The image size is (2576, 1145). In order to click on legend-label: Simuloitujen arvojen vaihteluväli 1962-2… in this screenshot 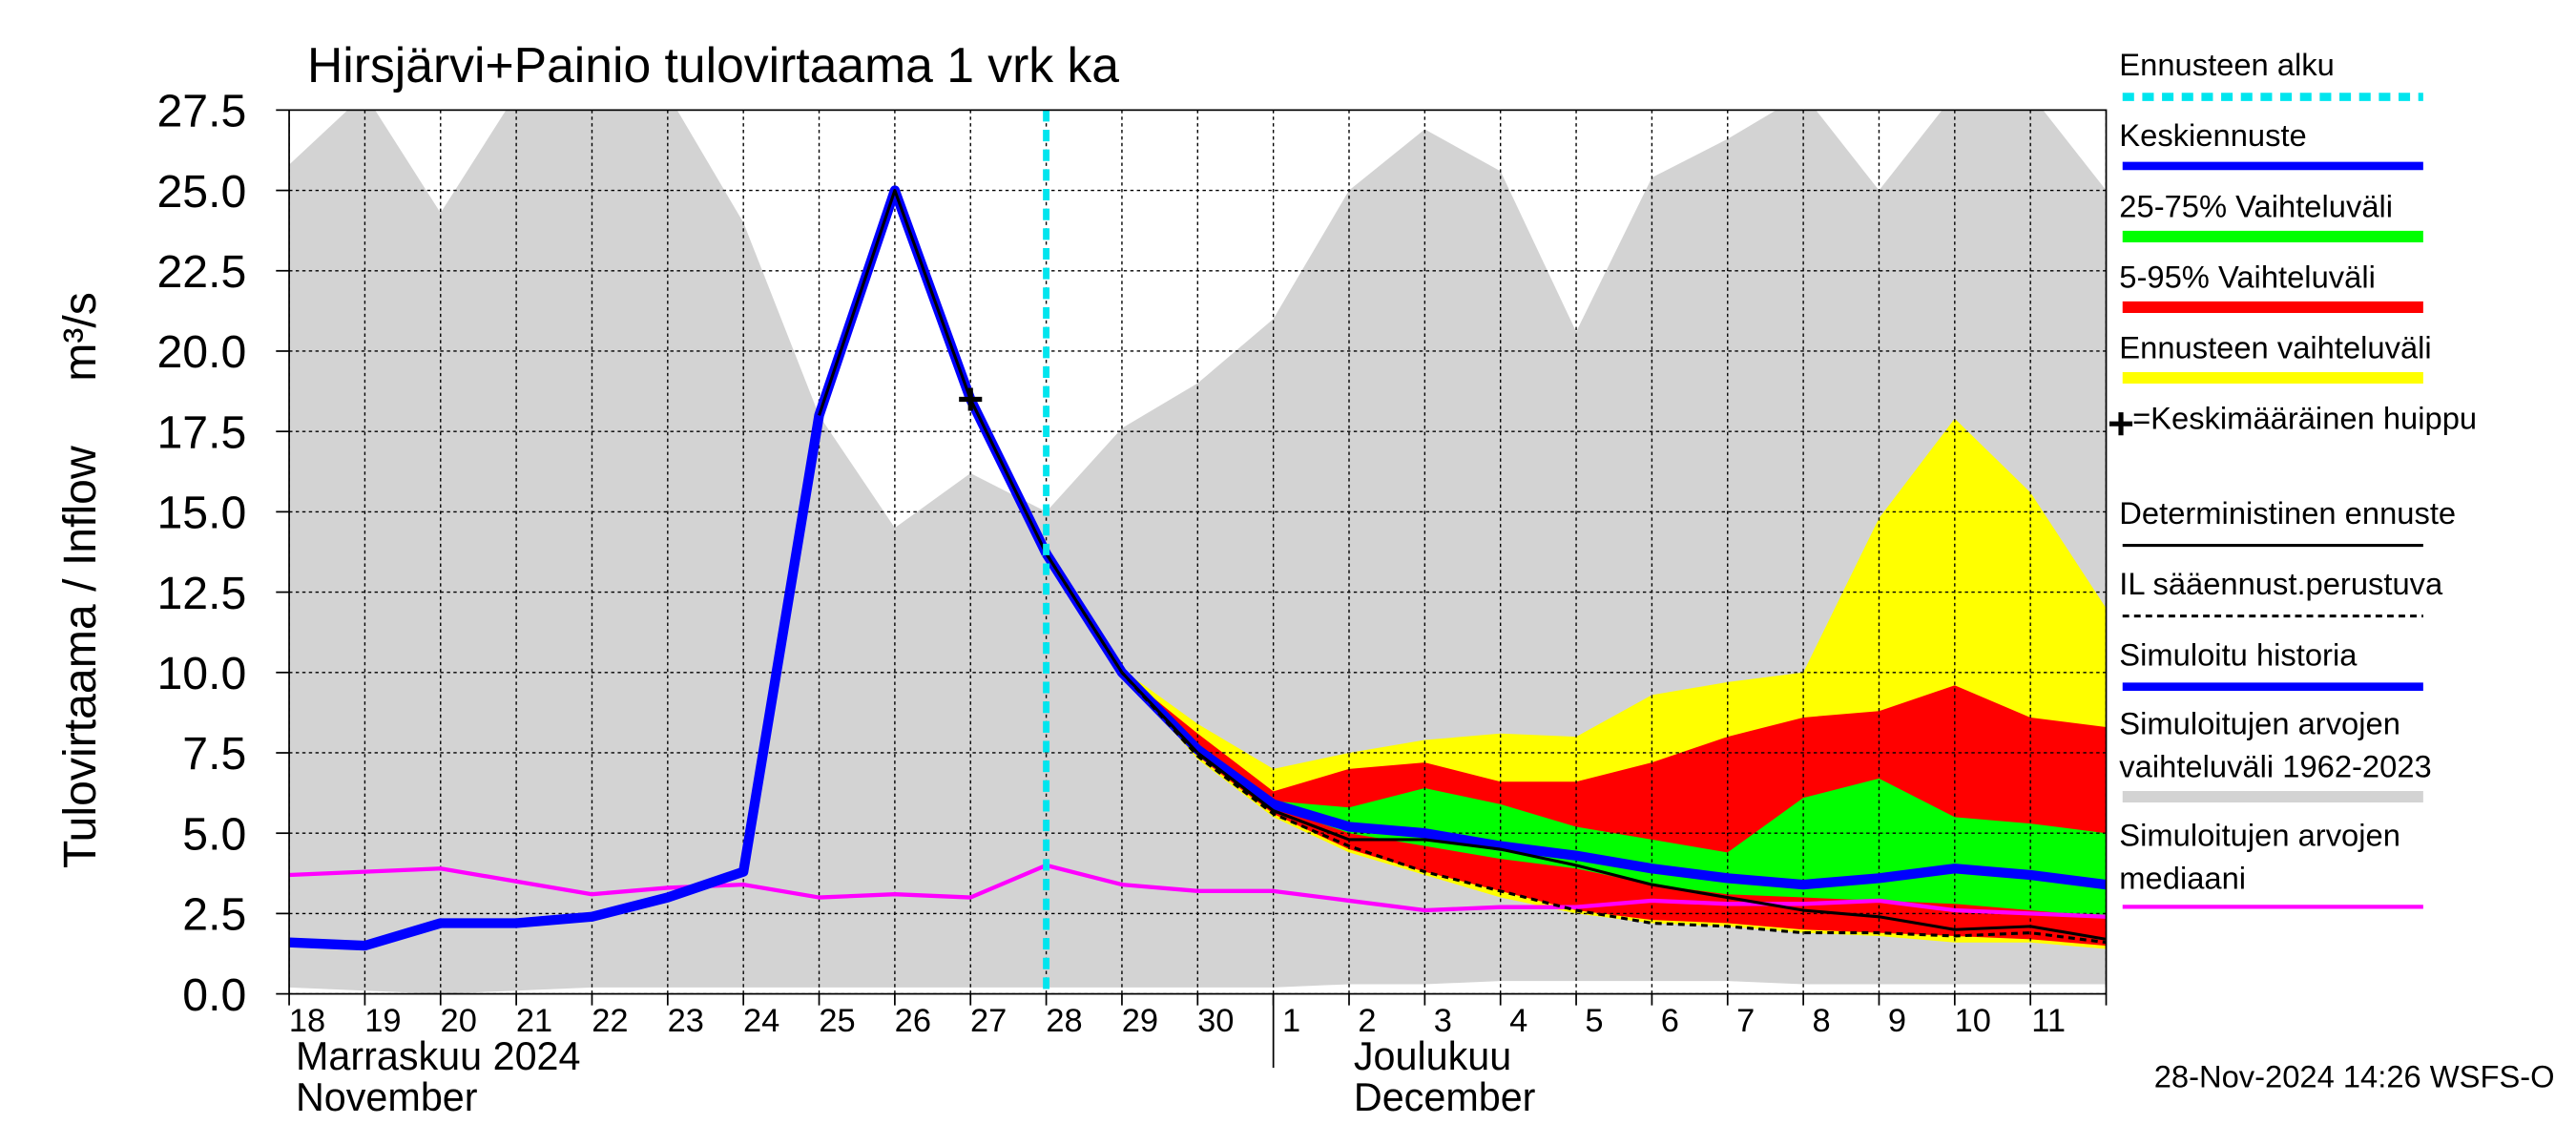, I will do `click(2275, 747)`.